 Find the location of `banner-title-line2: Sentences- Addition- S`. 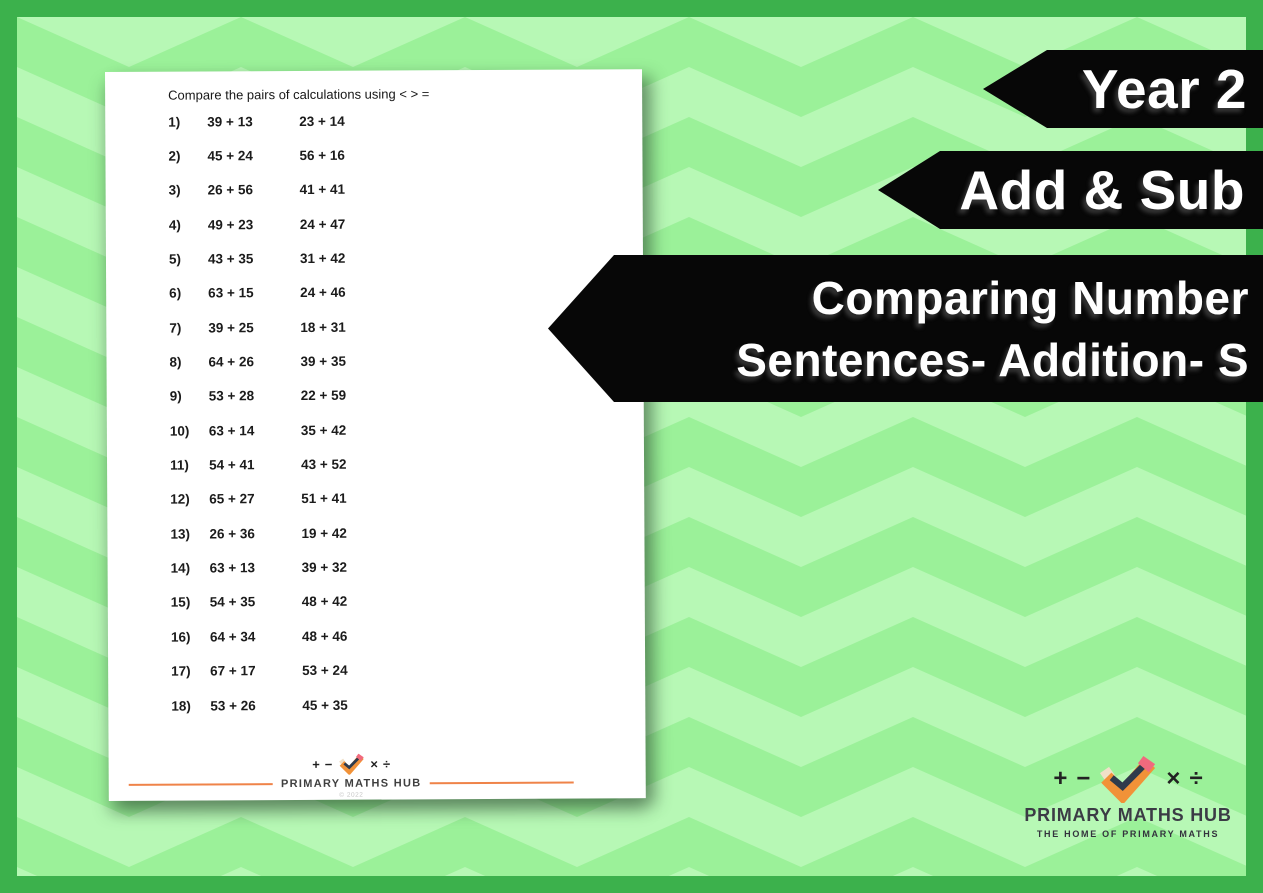

banner-title-line2: Sentences- Addition- S is located at coordinates (992, 359).